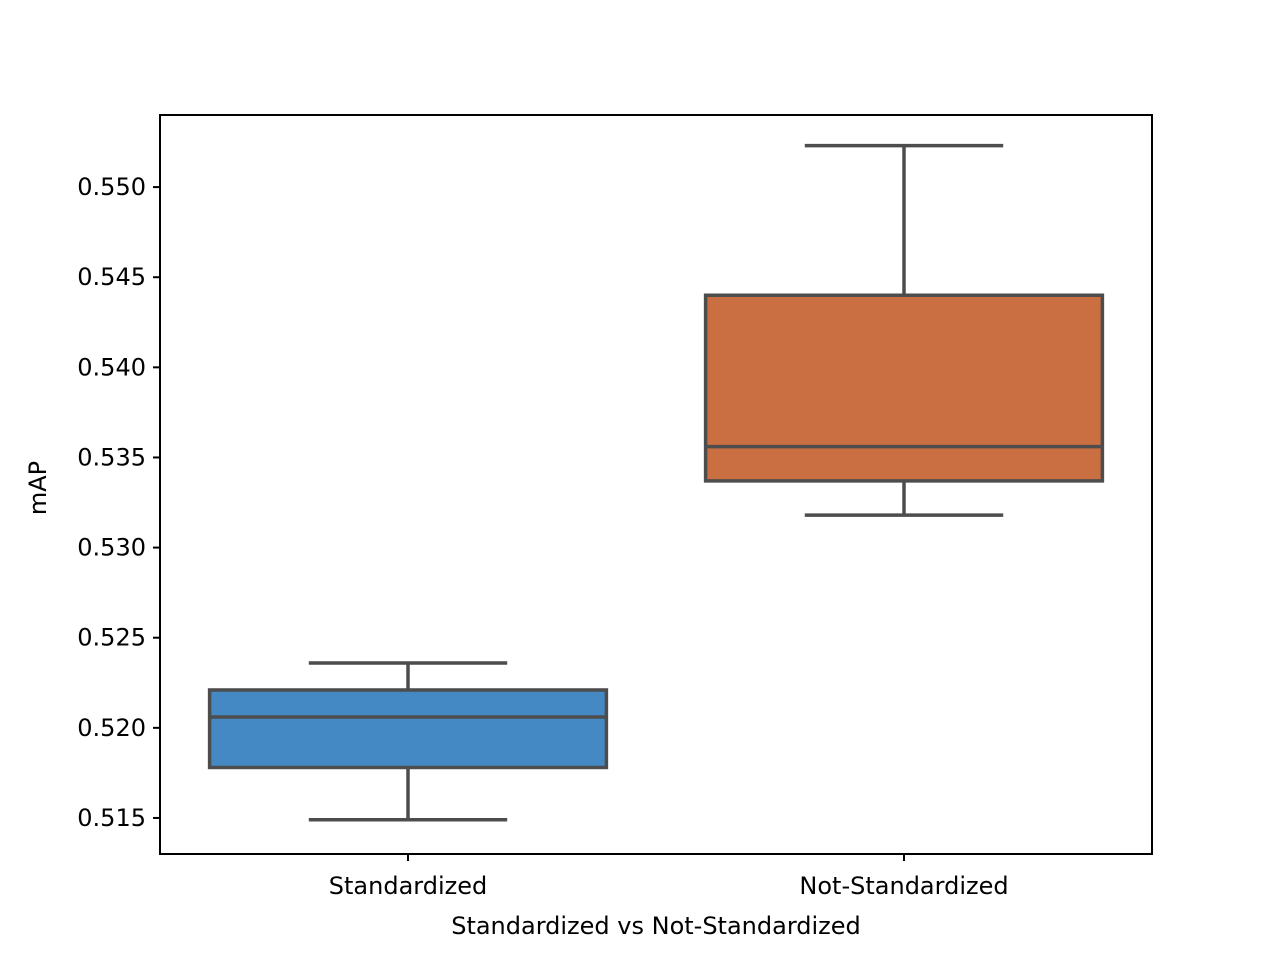 This screenshot has height=960, width=1280. I want to click on box-not-standardized, so click(904, 330).